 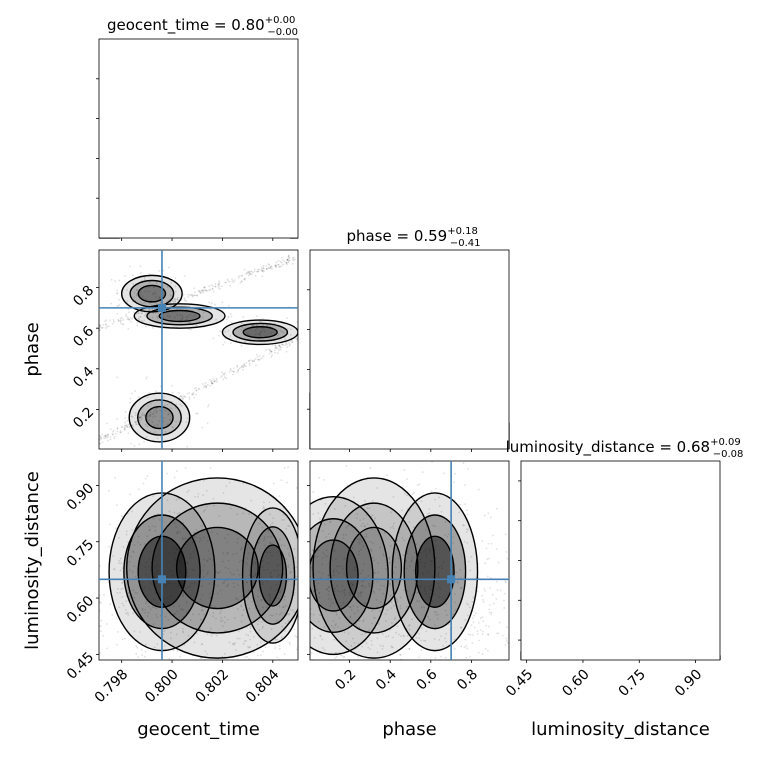 What do you see at coordinates (83, 336) in the screenshot?
I see `y-tick-label-phase: 0.6` at bounding box center [83, 336].